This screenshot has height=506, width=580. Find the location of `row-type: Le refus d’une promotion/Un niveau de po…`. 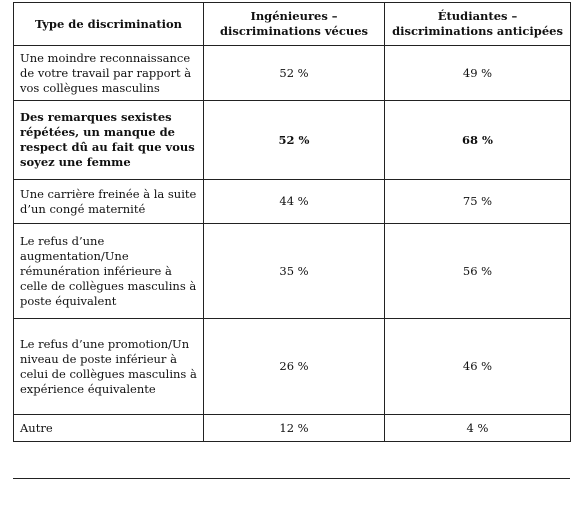

row-type: Le refus d’une promotion/Un niveau de po… is located at coordinates (108, 366).